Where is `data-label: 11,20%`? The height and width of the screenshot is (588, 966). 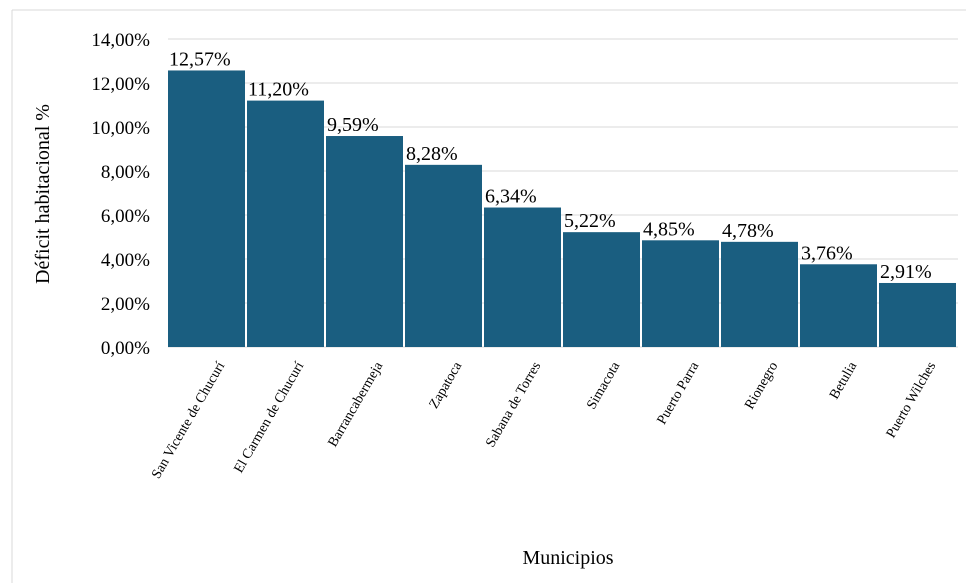 data-label: 11,20% is located at coordinates (278, 90).